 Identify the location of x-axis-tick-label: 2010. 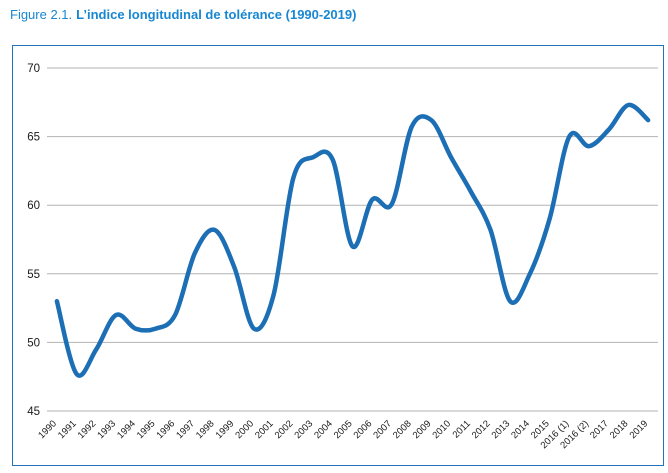
(441, 429).